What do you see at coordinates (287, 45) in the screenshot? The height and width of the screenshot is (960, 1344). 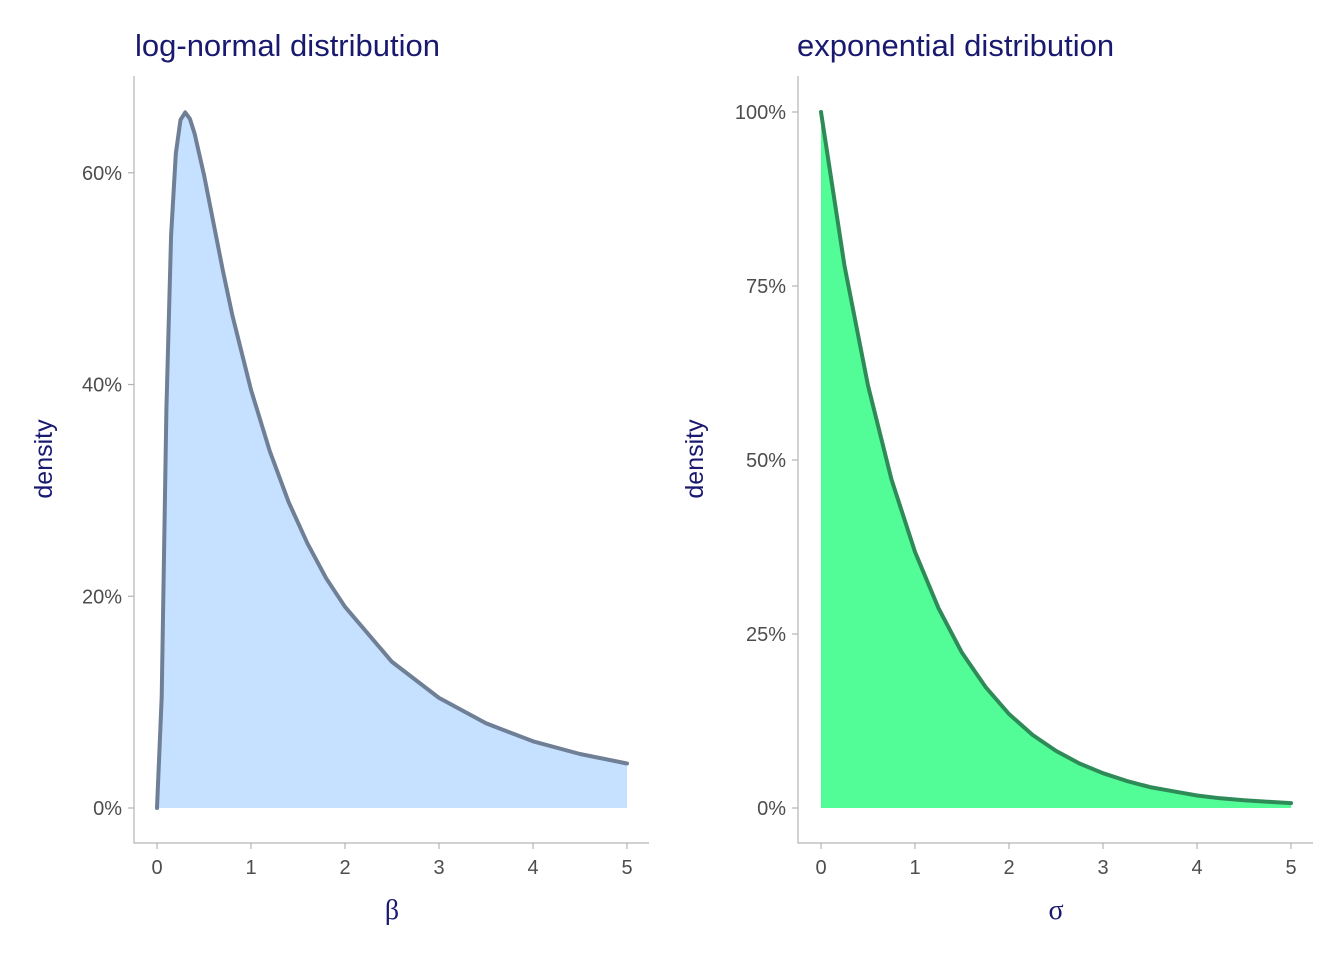 I see `lognormal-title: log-normal distribution` at bounding box center [287, 45].